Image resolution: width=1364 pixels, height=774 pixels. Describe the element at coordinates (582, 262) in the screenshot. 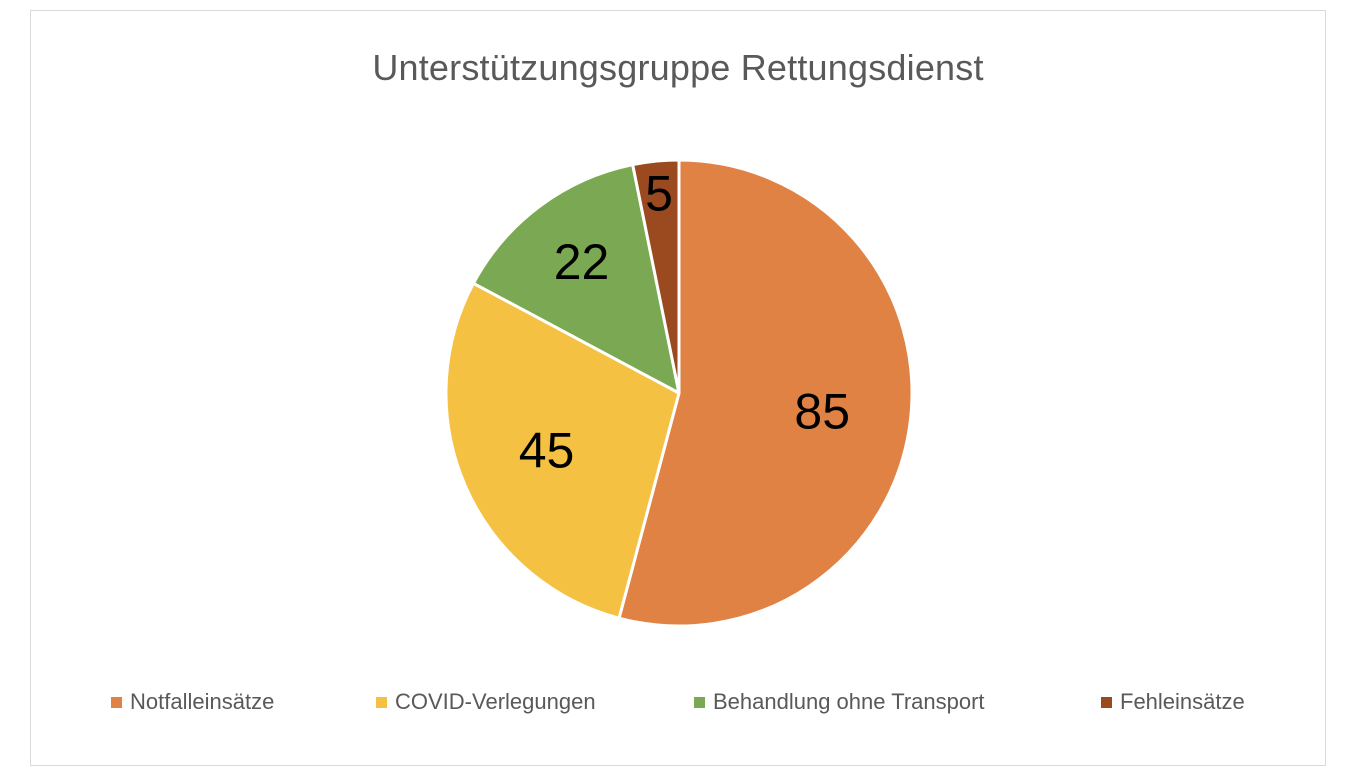

I see `data-label-behandlung-ohne-transport: 22` at that location.